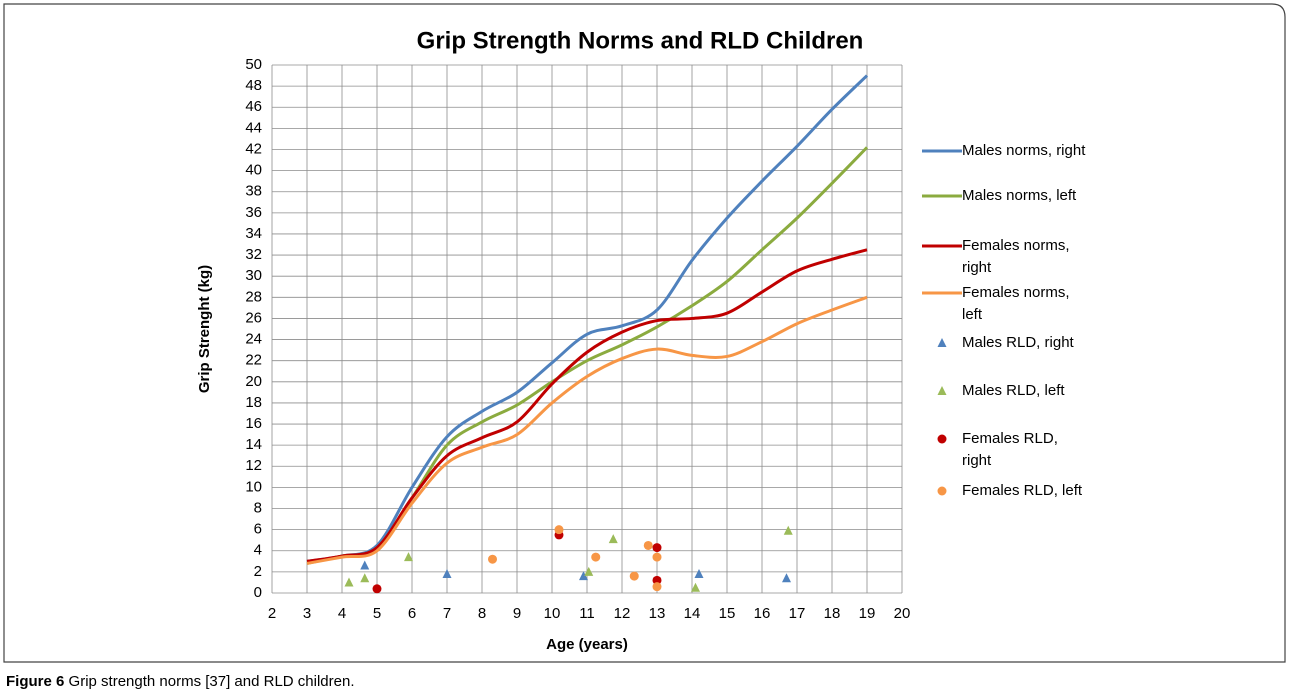  What do you see at coordinates (258, 550) in the screenshot?
I see `y-tick-label: 4` at bounding box center [258, 550].